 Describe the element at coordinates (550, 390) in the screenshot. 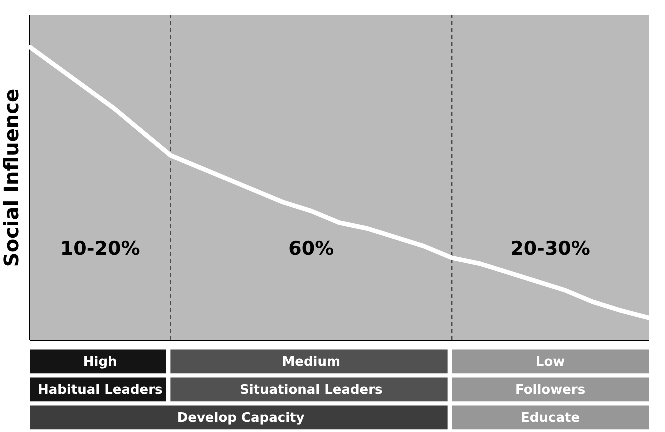

I see `text: Followers` at that location.